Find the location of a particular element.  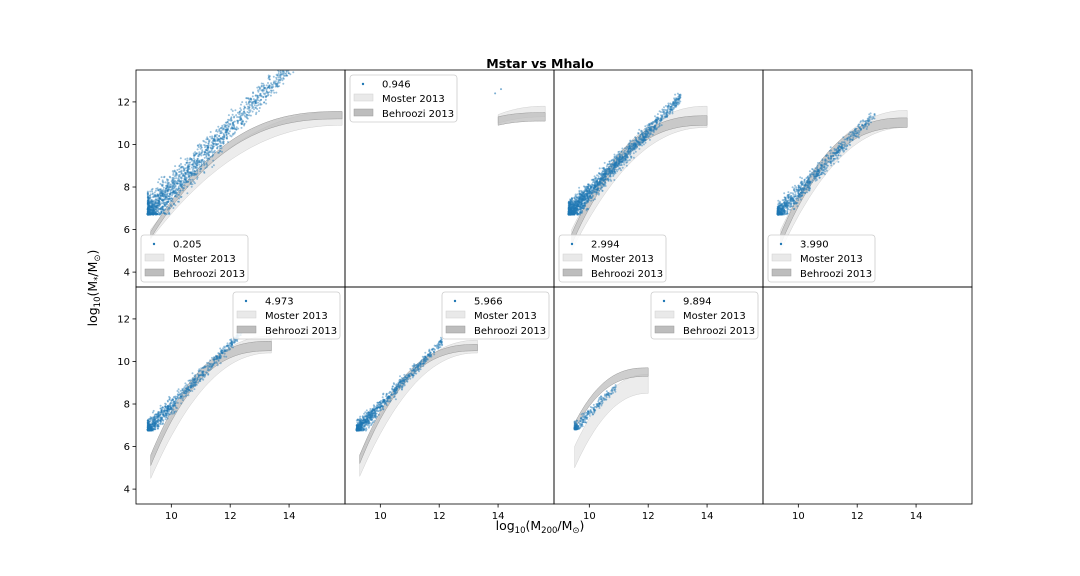

legend-behroozi-swatch is located at coordinates (154, 272).